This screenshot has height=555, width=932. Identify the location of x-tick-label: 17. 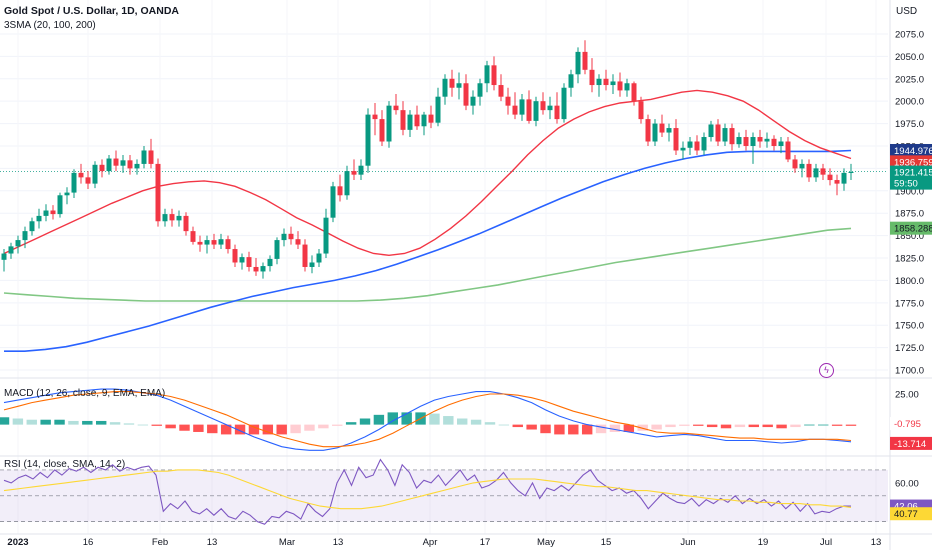
(485, 542).